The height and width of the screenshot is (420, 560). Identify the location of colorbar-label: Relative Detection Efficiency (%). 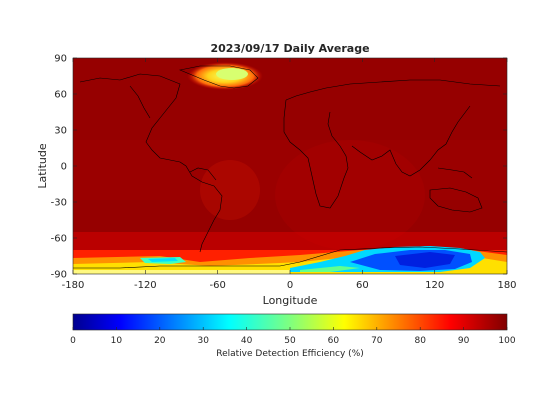
(290, 354).